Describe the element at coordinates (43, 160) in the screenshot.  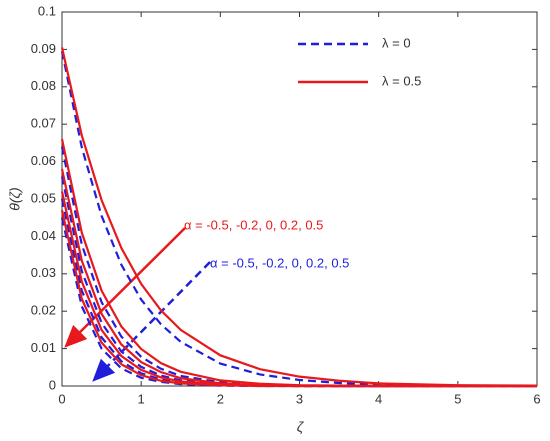
I see `y-tick-label: 0.06` at that location.